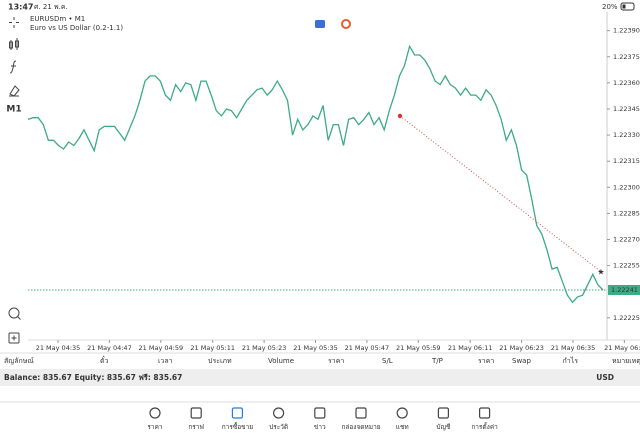 The height and width of the screenshot is (447, 640). Describe the element at coordinates (14, 44) in the screenshot. I see `chart-type-tool` at that location.